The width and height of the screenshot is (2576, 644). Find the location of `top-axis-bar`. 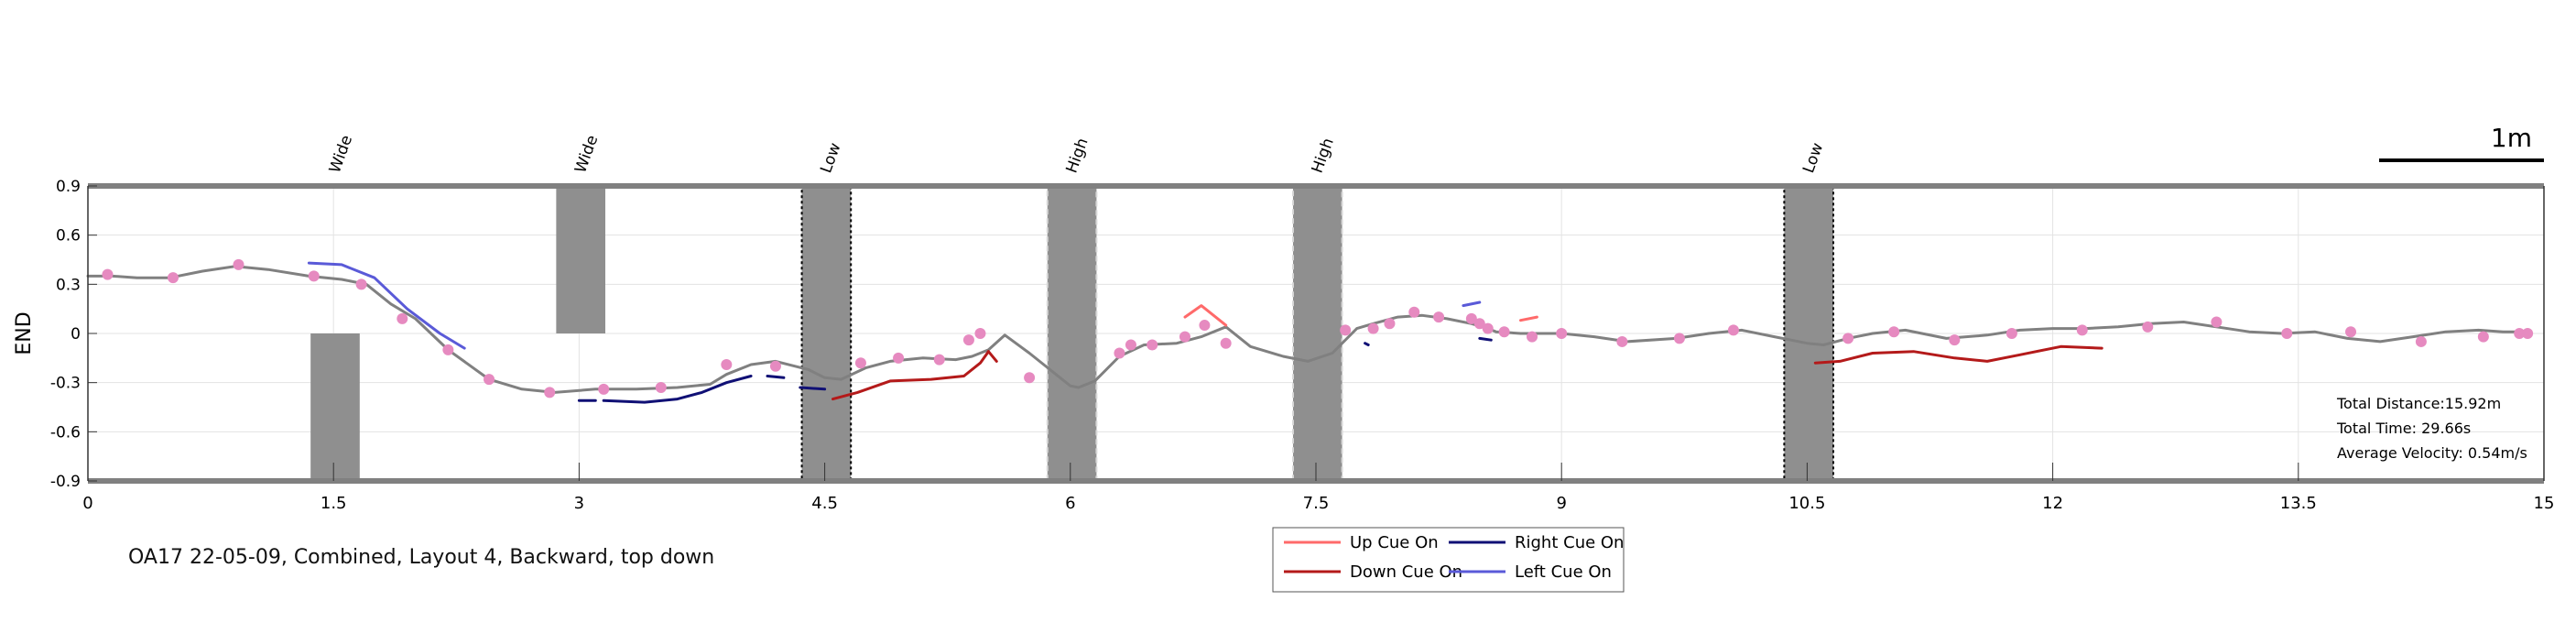

top-axis-bar is located at coordinates (1316, 186).